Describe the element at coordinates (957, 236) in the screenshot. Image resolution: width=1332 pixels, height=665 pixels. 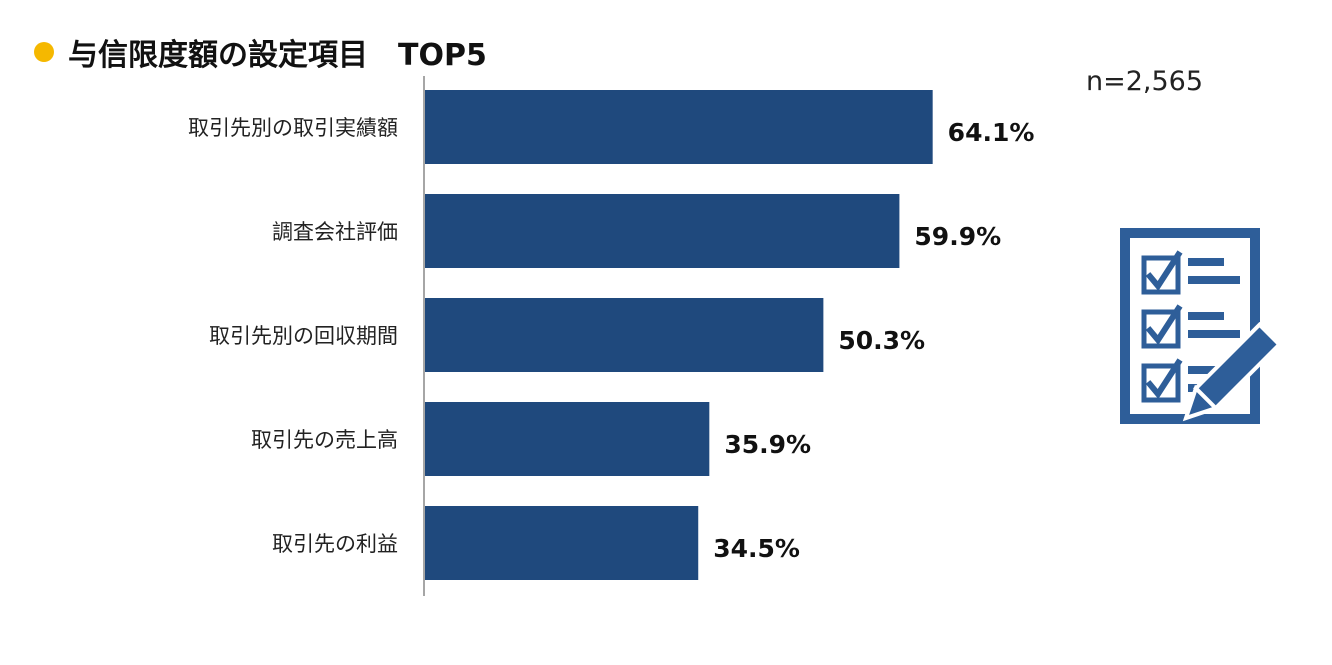
I see `value-label-2: 59.9%` at that location.